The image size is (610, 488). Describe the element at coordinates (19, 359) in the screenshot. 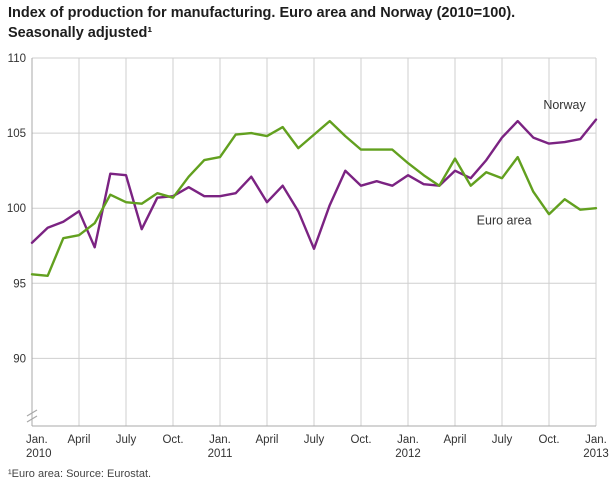

I see `y-tick-label: 90` at that location.